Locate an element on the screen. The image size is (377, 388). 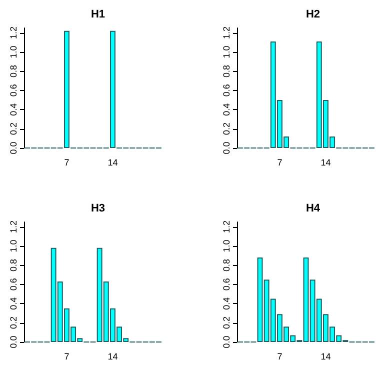
chart-title: H1 is located at coordinates (98, 14).